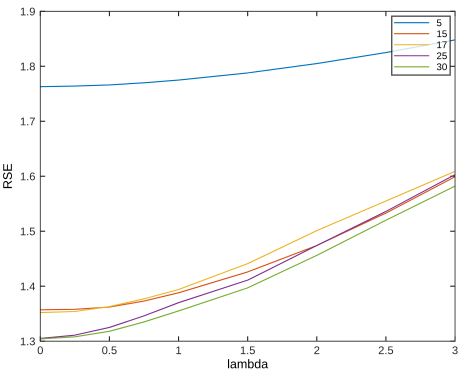 The height and width of the screenshot is (377, 474). Describe the element at coordinates (7, 176) in the screenshot. I see `y-axis-title: RSE` at that location.